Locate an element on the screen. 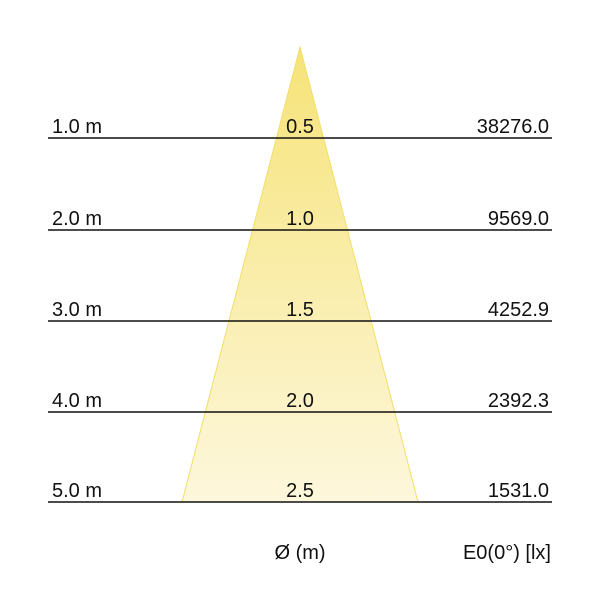 The width and height of the screenshot is (600, 600). diameter-axis-label: Ø (m) is located at coordinates (299, 553).